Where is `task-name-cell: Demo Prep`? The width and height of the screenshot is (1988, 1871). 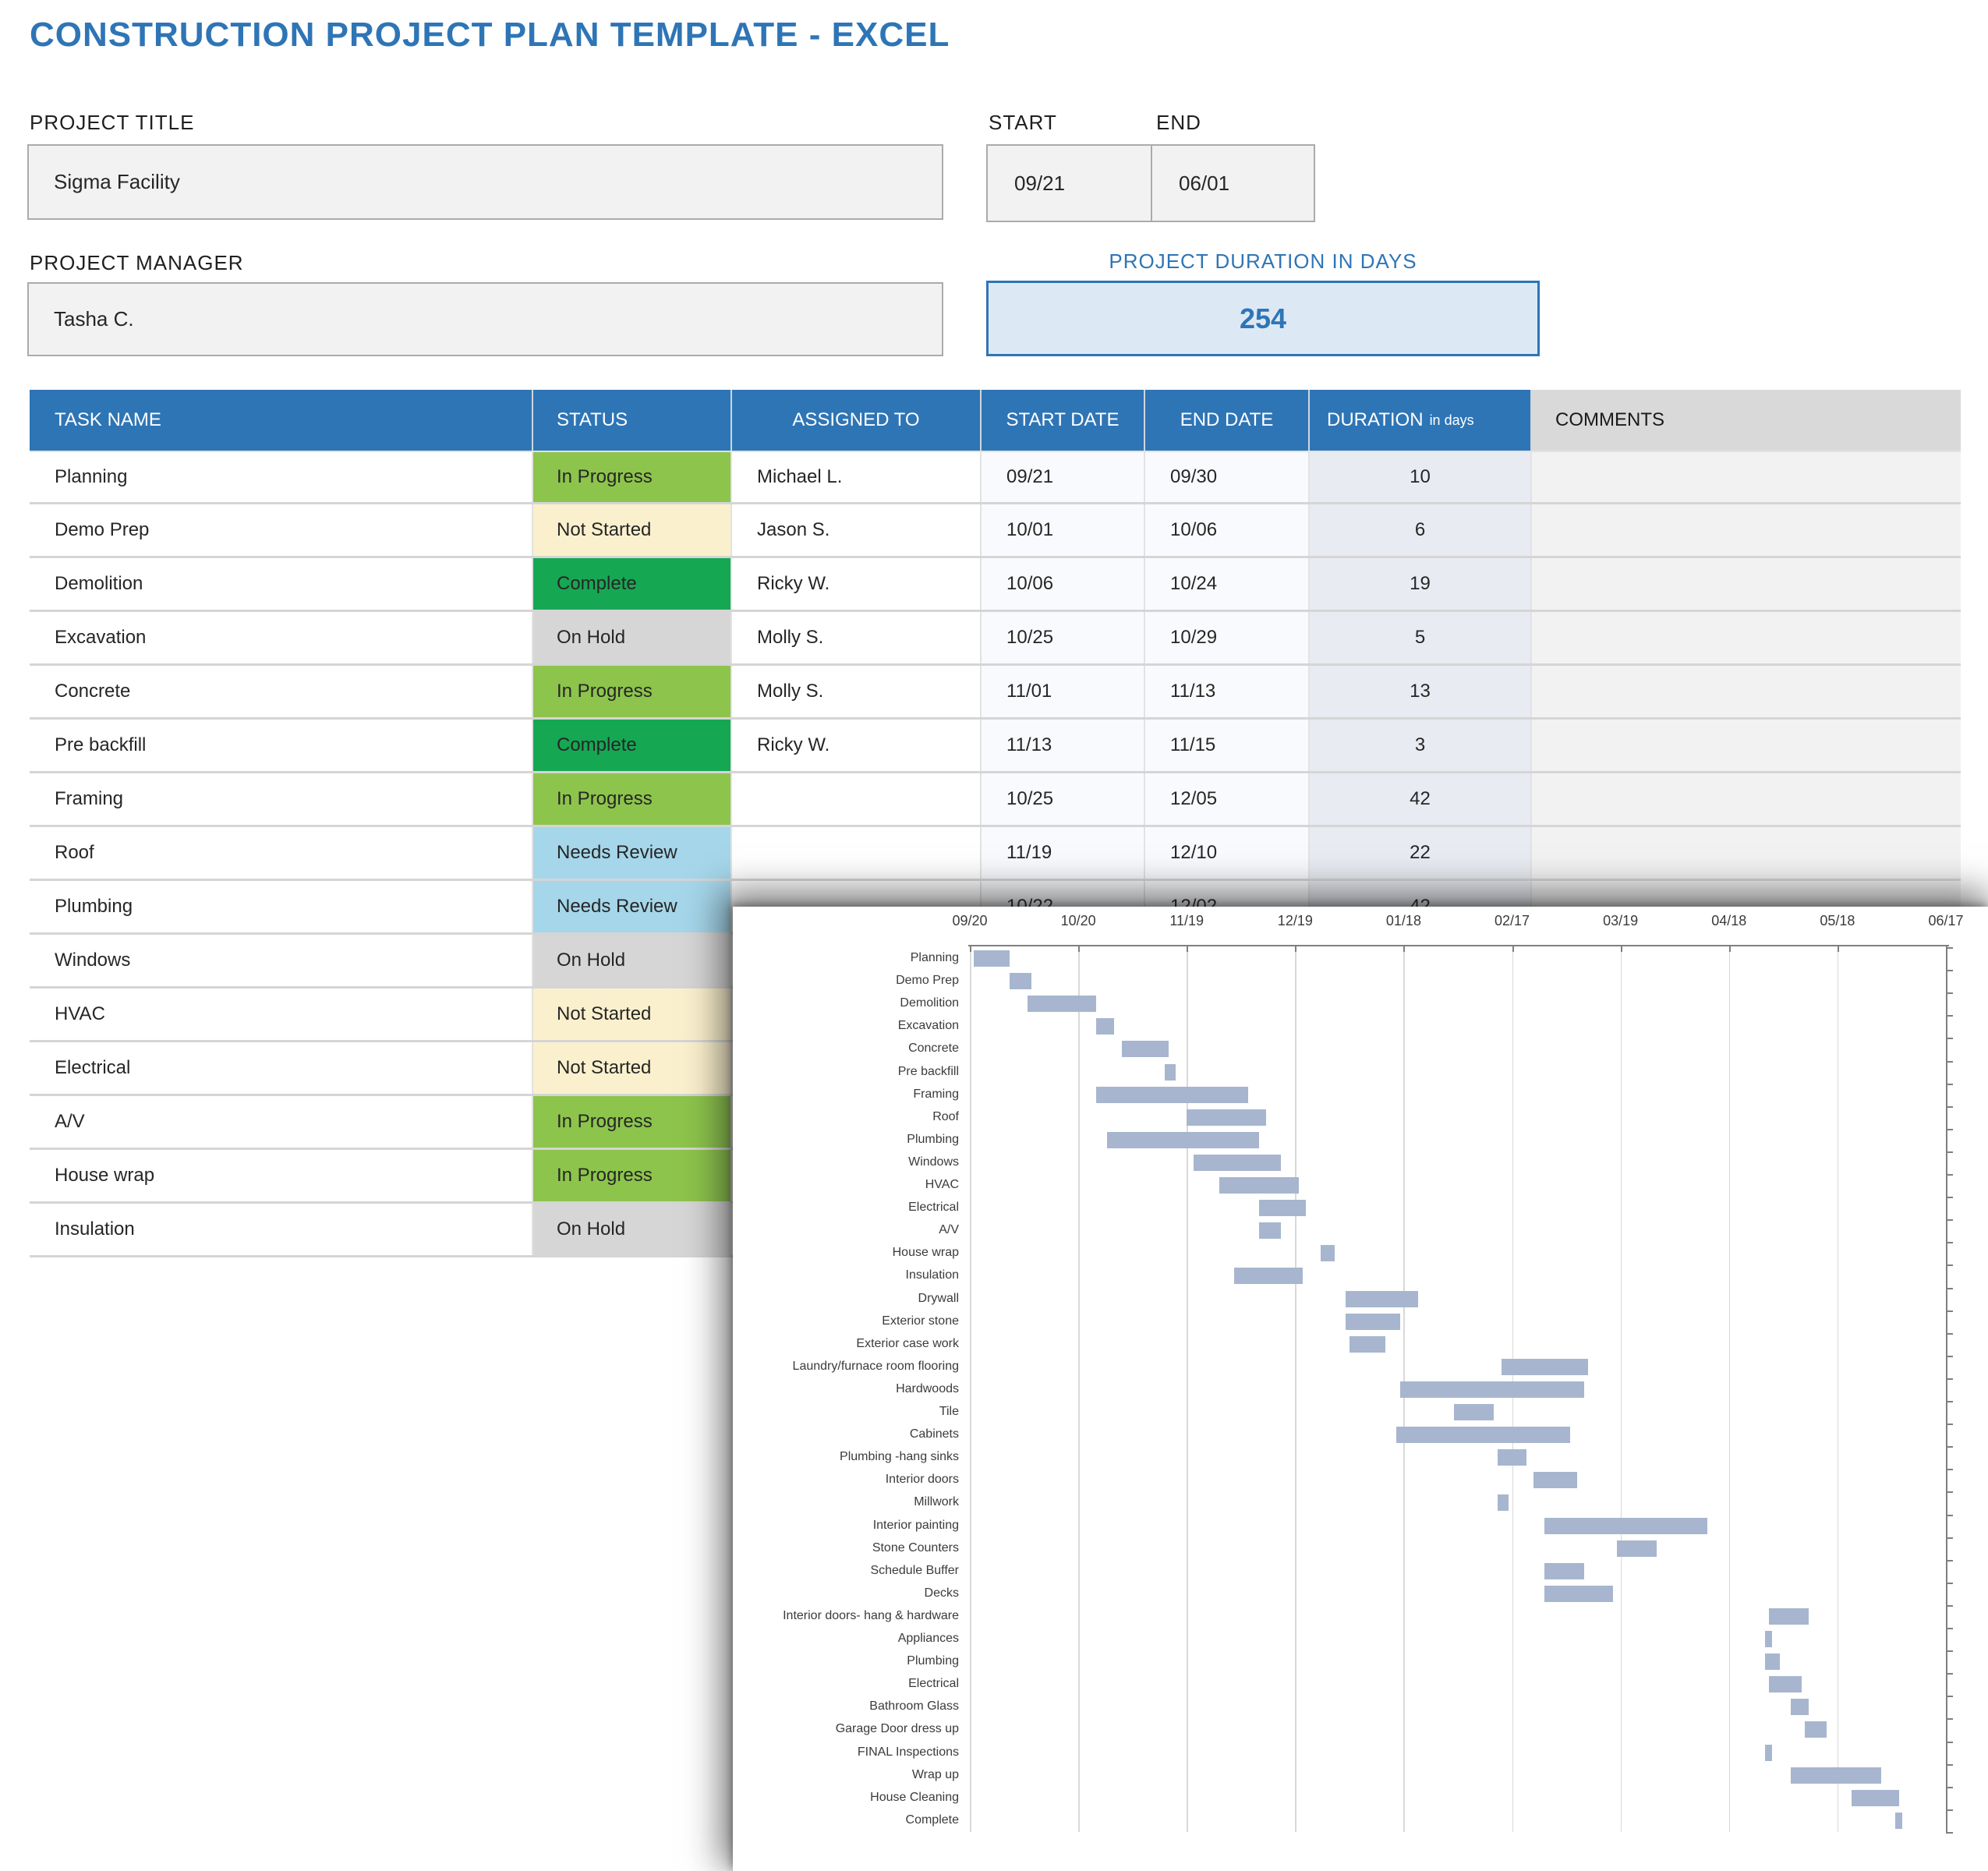 task-name-cell: Demo Prep is located at coordinates (281, 530).